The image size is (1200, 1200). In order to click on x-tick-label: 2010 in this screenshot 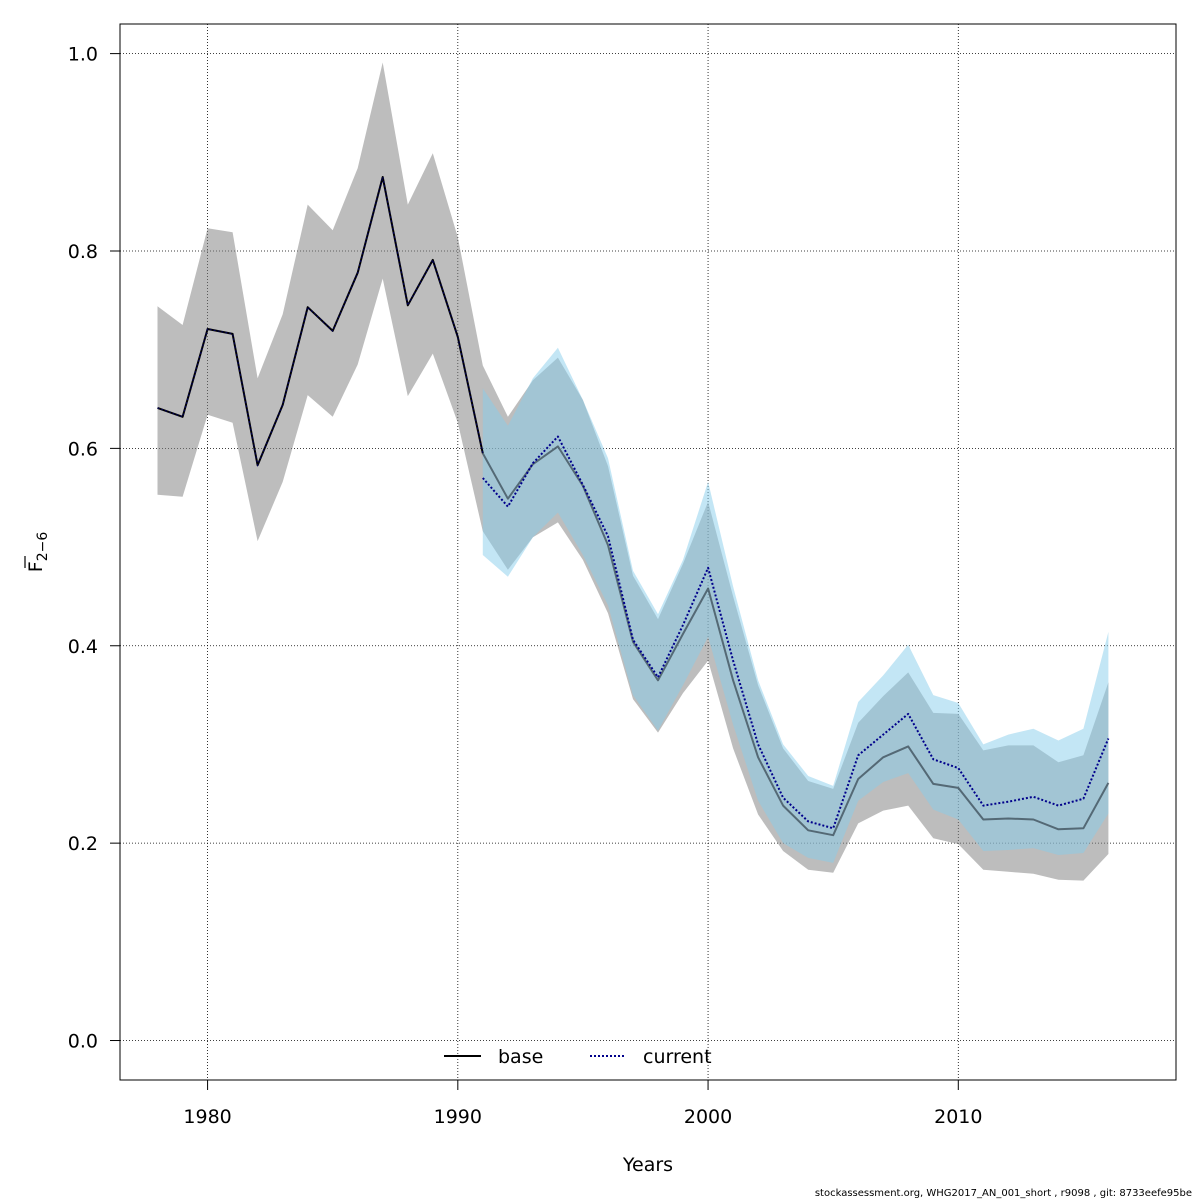, I will do `click(958, 1117)`.